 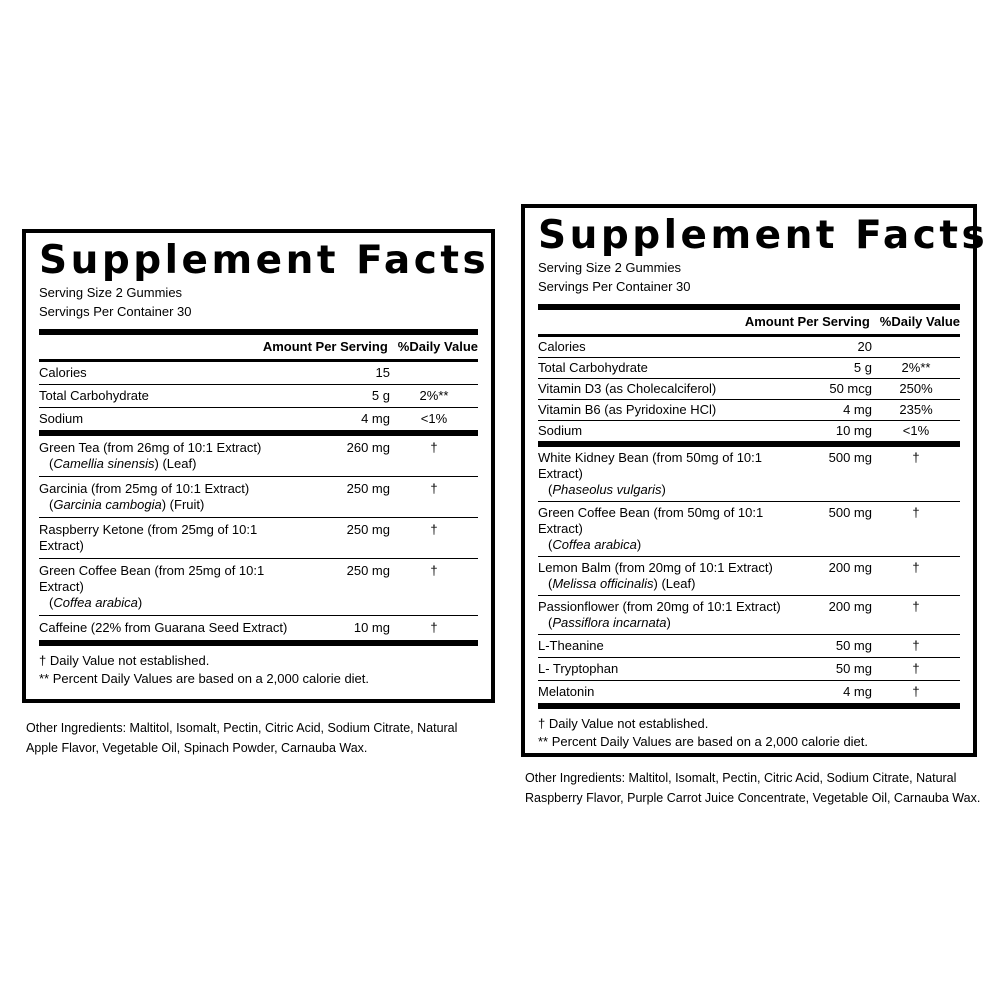 What do you see at coordinates (916, 367) in the screenshot?
I see `nutrient-dv: 2%**` at bounding box center [916, 367].